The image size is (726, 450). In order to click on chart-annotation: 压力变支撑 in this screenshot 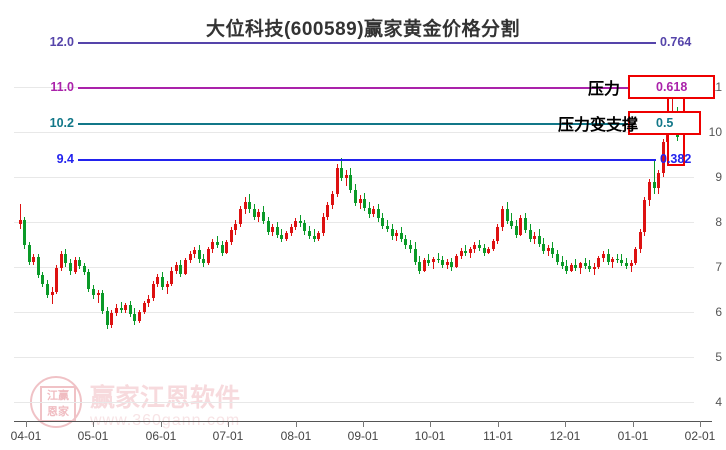, I will do `click(597, 125)`.